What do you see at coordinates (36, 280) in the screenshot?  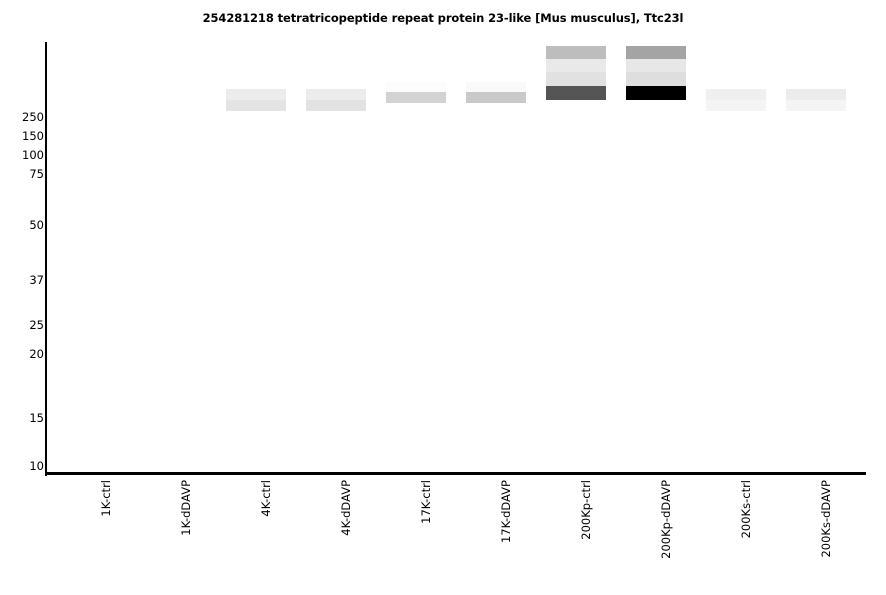 I see `y-axis-tick-37: 37` at bounding box center [36, 280].